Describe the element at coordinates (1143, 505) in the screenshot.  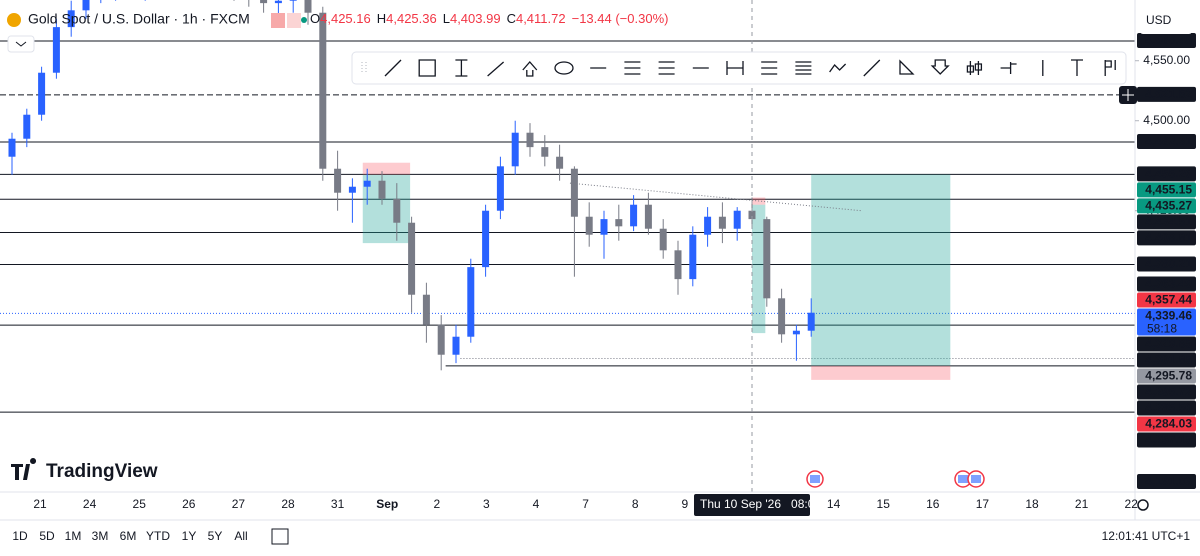
I see `settings-icon` at that location.